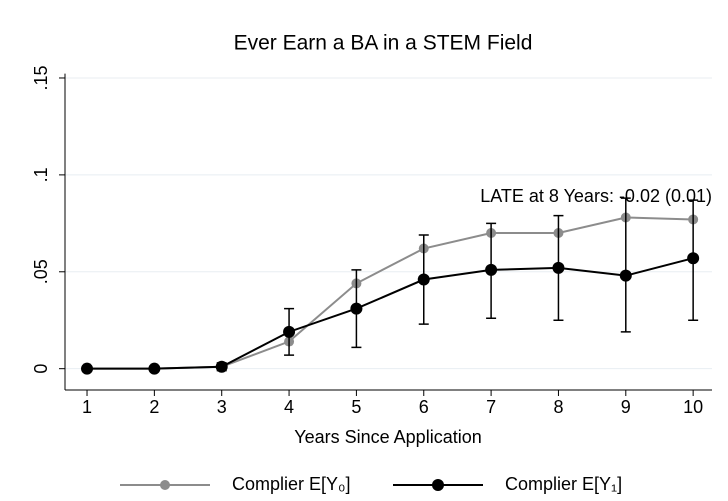 The height and width of the screenshot is (501, 728). What do you see at coordinates (424, 407) in the screenshot?
I see `x-tick-label: 6` at bounding box center [424, 407].